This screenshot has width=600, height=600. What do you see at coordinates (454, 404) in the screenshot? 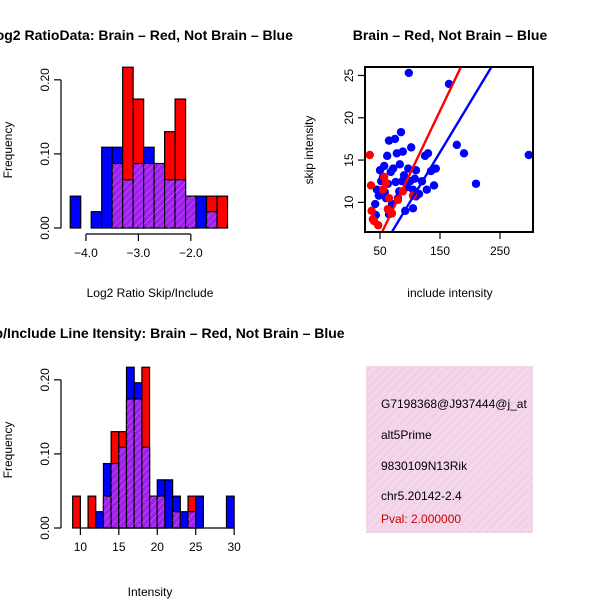
I see `info-probe-id: G7198368@J937444@j_at` at bounding box center [454, 404].